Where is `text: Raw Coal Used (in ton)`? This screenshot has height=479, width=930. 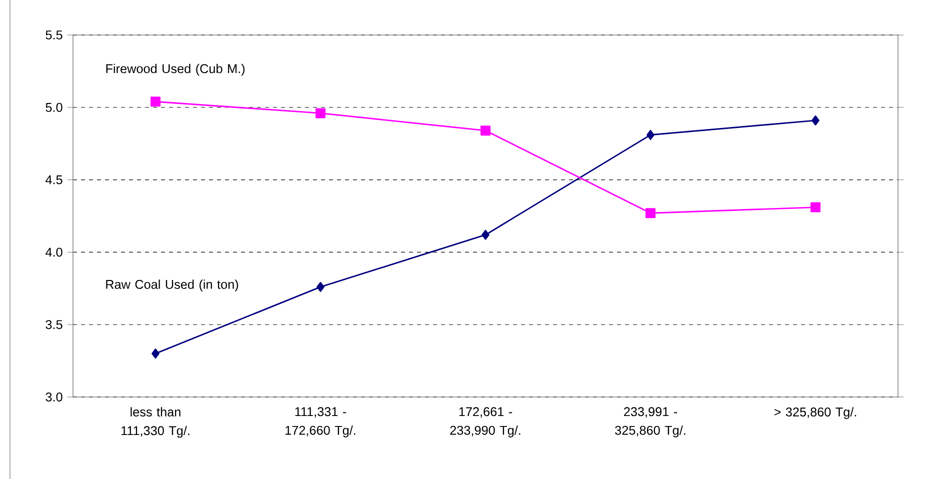 text: Raw Coal Used (in ton) is located at coordinates (172, 286).